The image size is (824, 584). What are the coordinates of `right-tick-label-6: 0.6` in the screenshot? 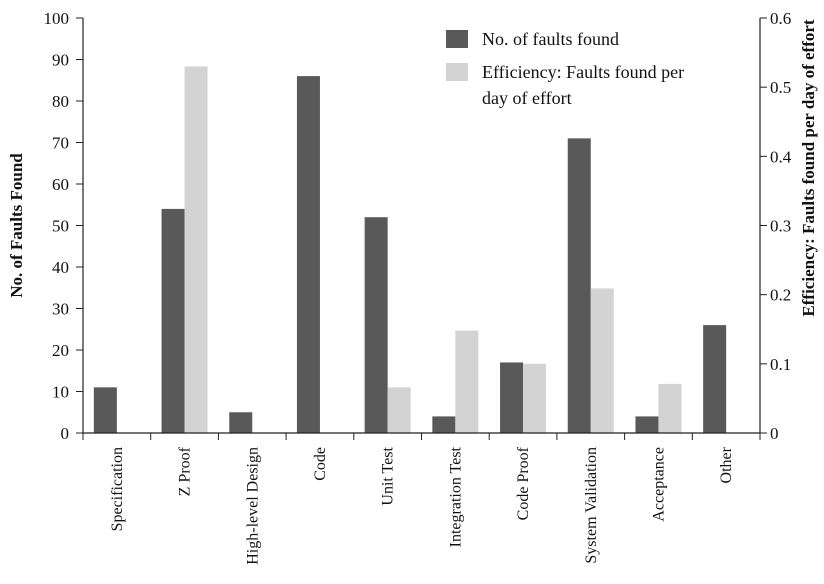 It's located at (780, 18).